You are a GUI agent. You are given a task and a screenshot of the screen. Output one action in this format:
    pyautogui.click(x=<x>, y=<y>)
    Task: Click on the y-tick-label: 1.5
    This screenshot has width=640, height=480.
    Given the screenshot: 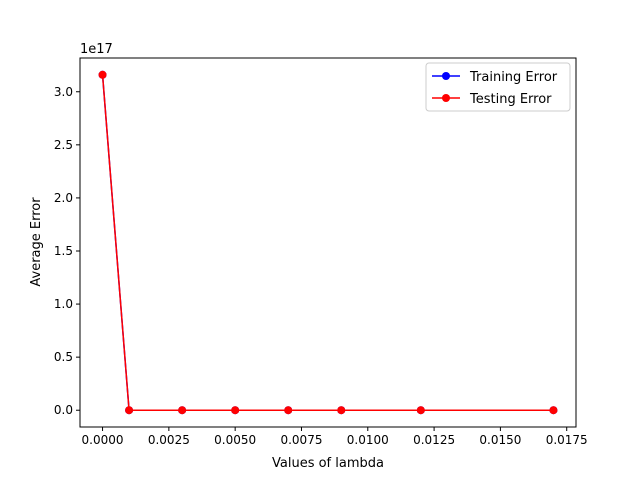 What is the action you would take?
    pyautogui.click(x=63, y=251)
    